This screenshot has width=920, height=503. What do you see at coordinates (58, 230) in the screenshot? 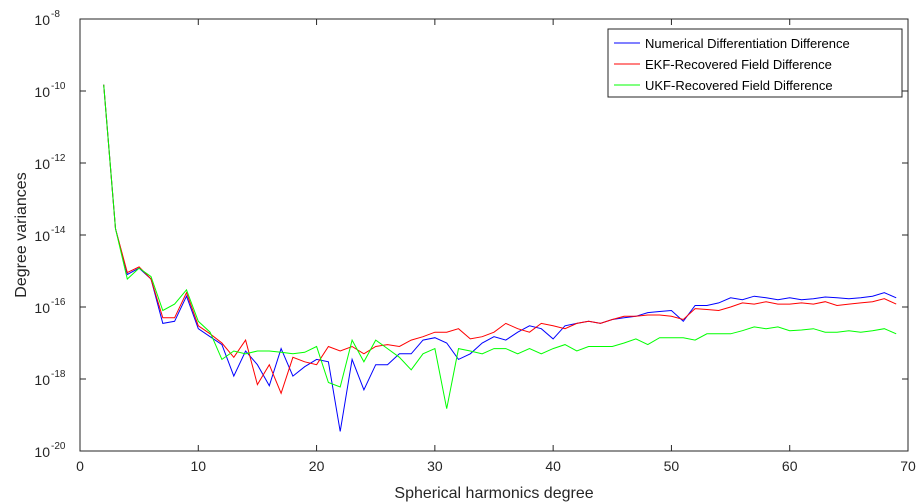
I see `y-tick-exponent: -14` at bounding box center [58, 230].